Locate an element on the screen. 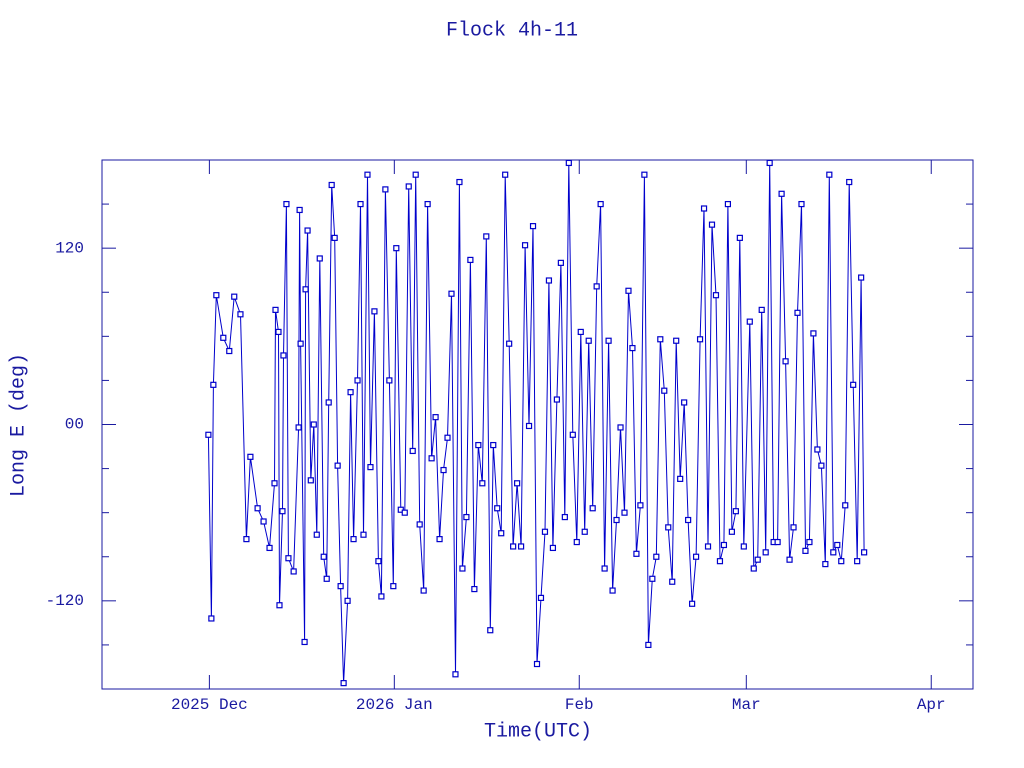 This screenshot has width=1024, height=768. y-tick-label: 00 is located at coordinates (74, 425).